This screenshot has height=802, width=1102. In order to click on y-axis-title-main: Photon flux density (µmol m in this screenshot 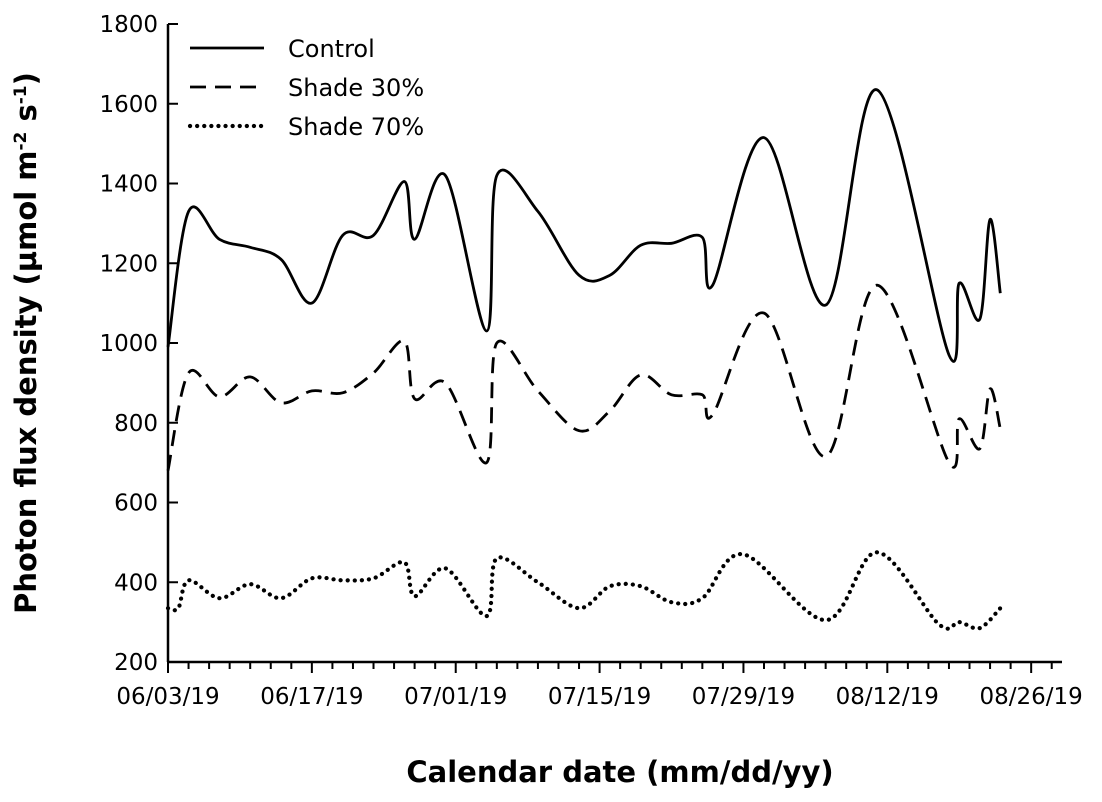, I will do `click(26, 381)`.